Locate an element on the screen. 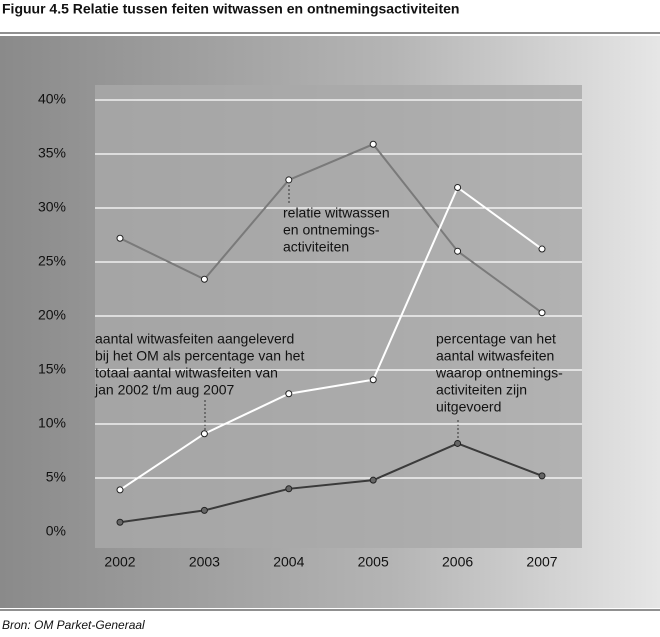  y-tick-label: 25% is located at coordinates (52, 261).